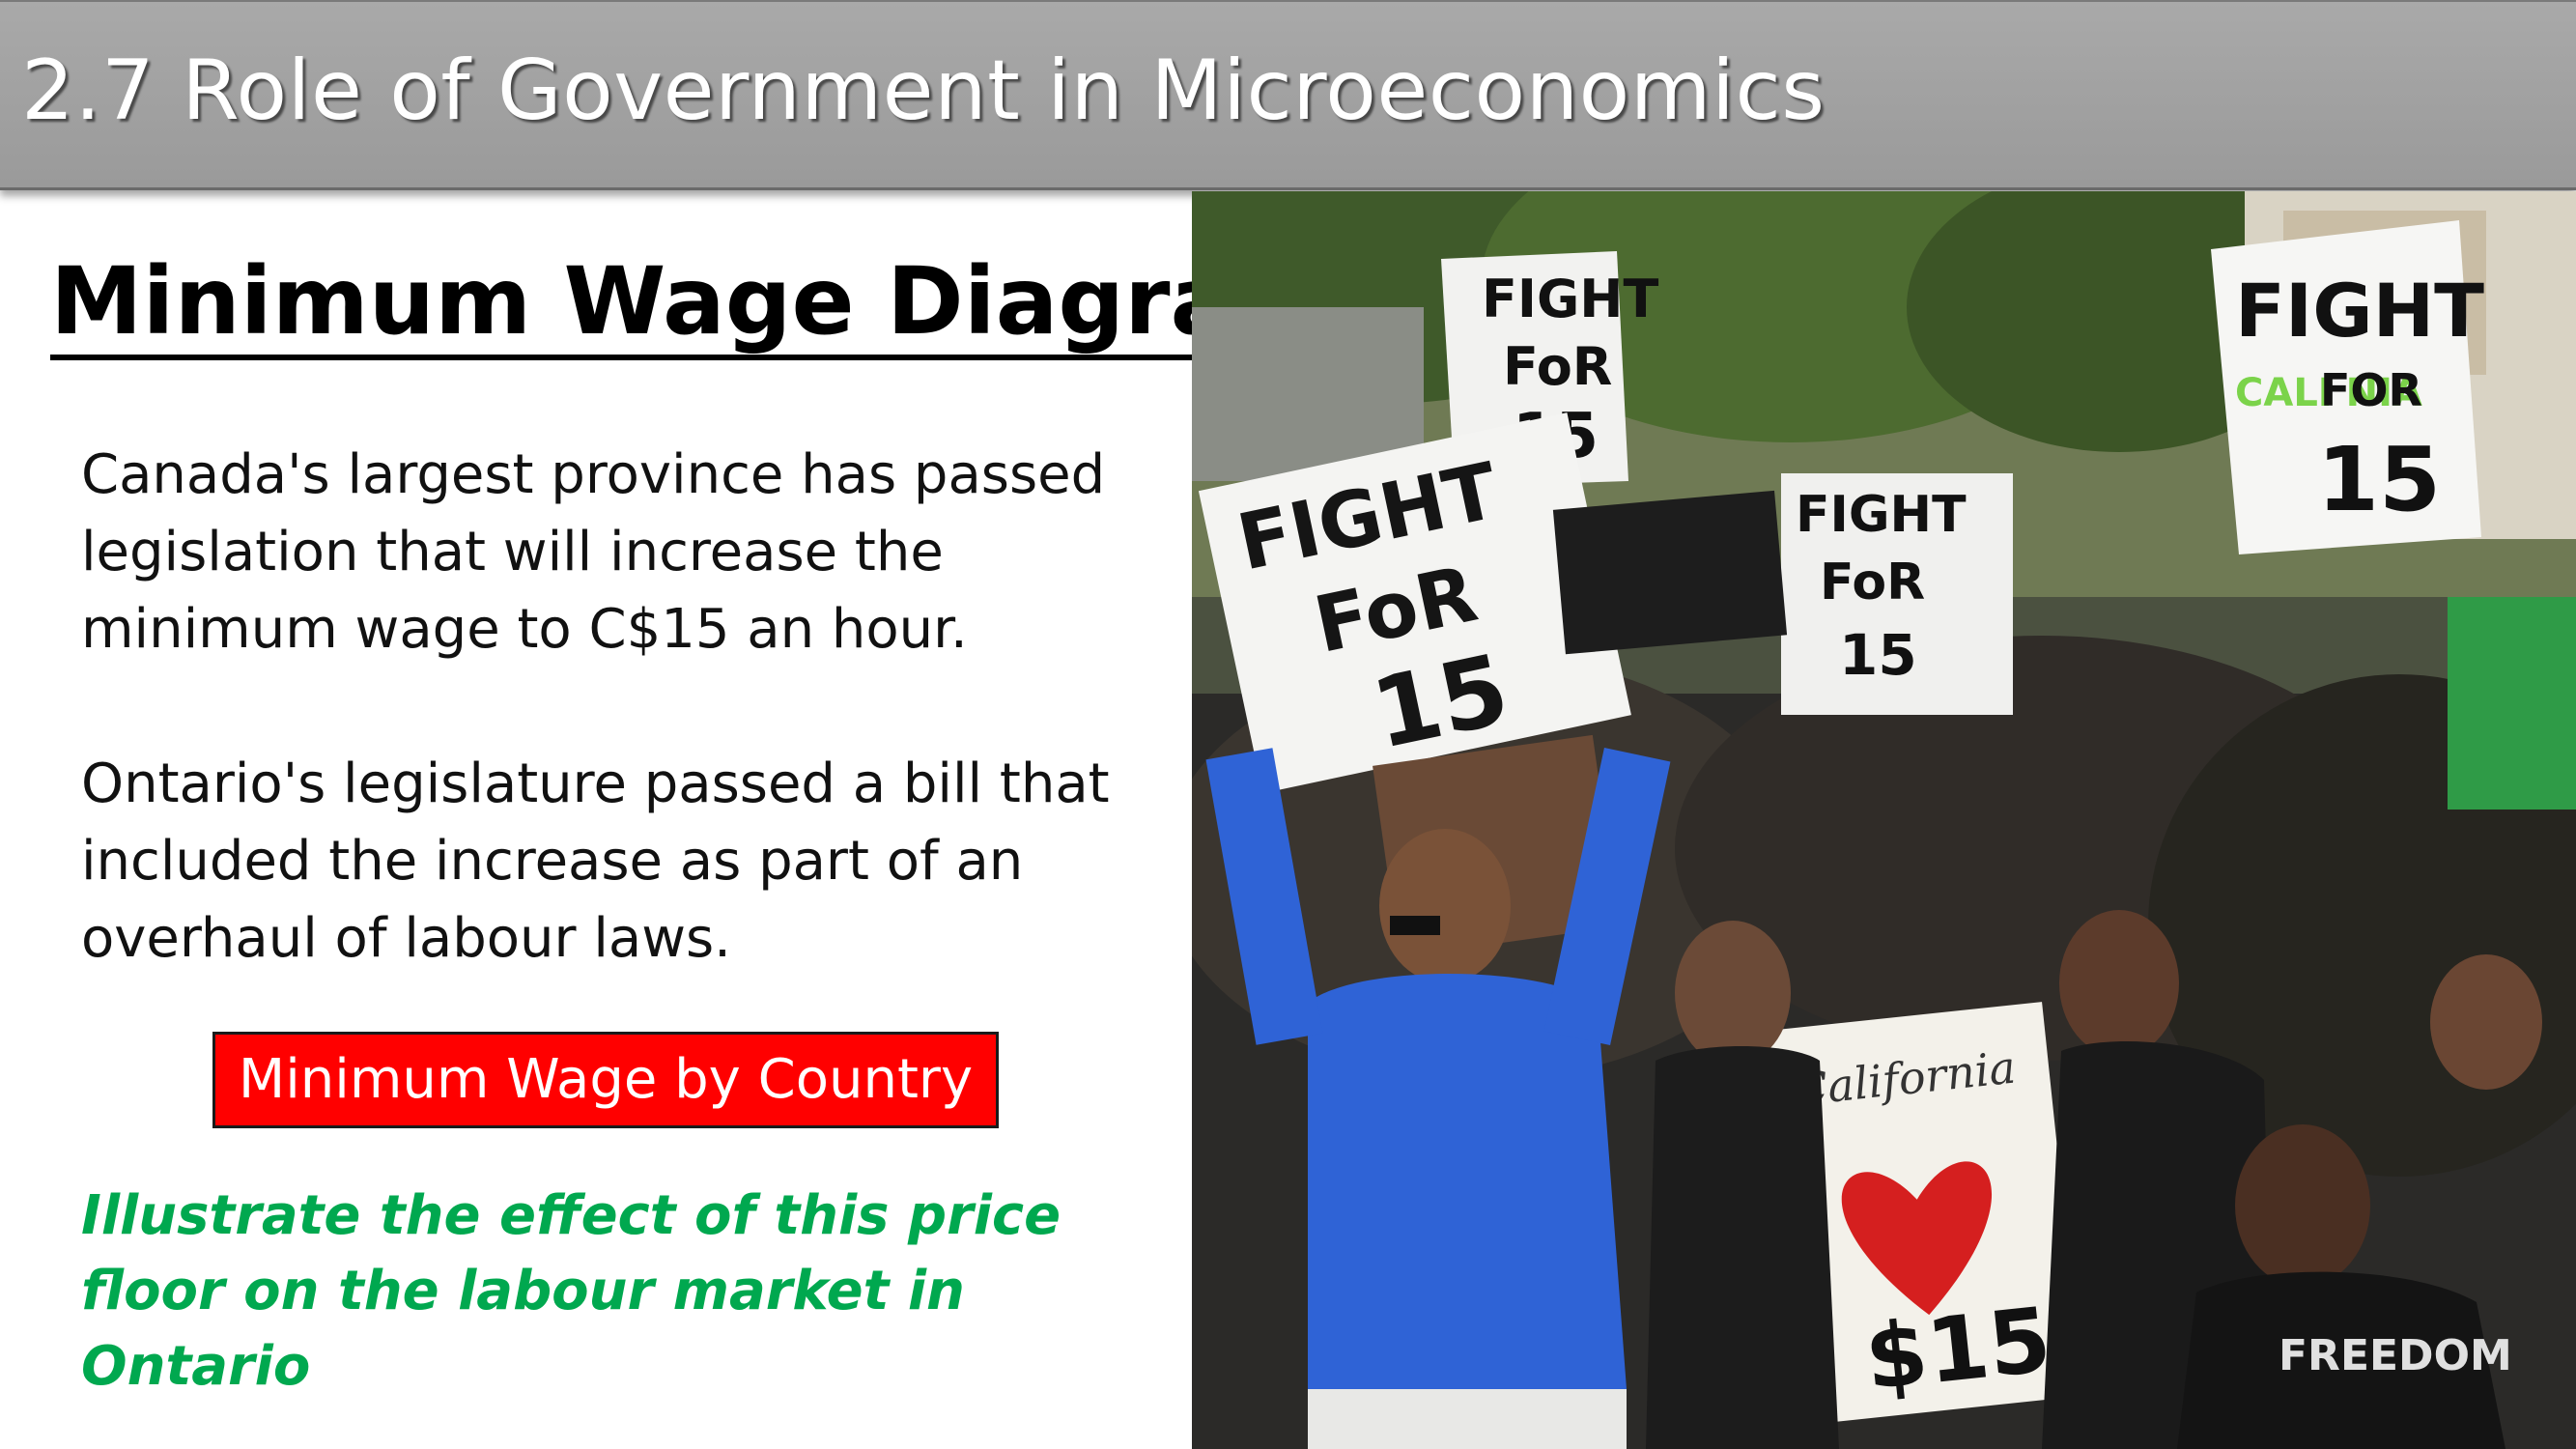  What do you see at coordinates (1872, 582) in the screenshot?
I see `sign-mid-line2: FoR` at bounding box center [1872, 582].